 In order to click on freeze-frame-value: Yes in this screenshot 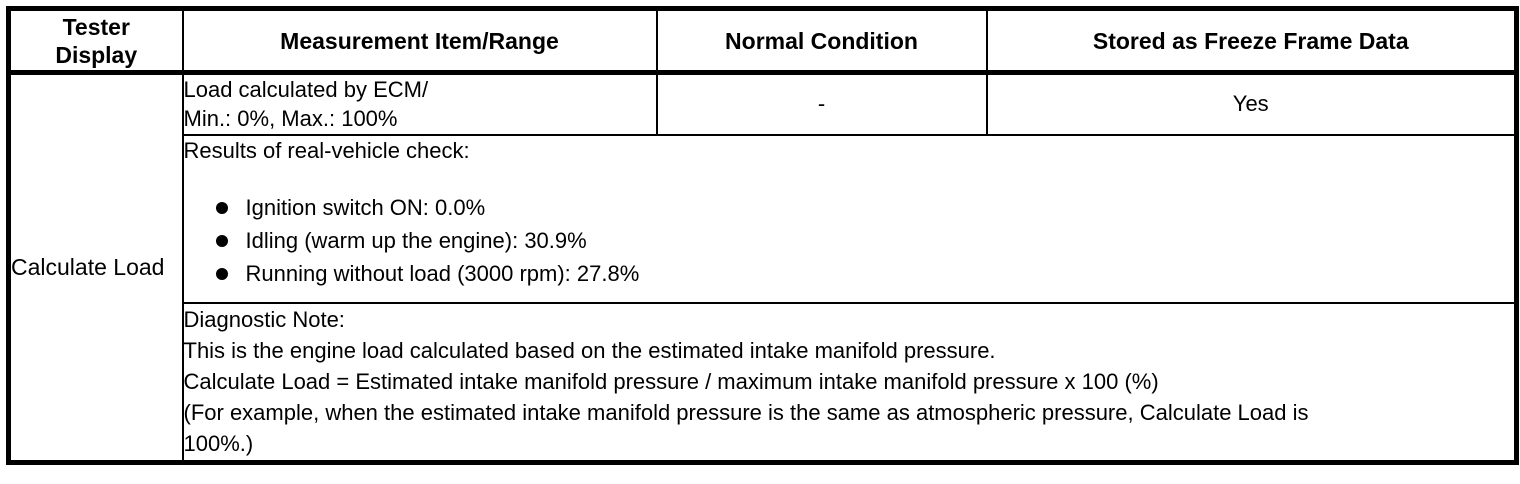, I will do `click(1251, 103)`.